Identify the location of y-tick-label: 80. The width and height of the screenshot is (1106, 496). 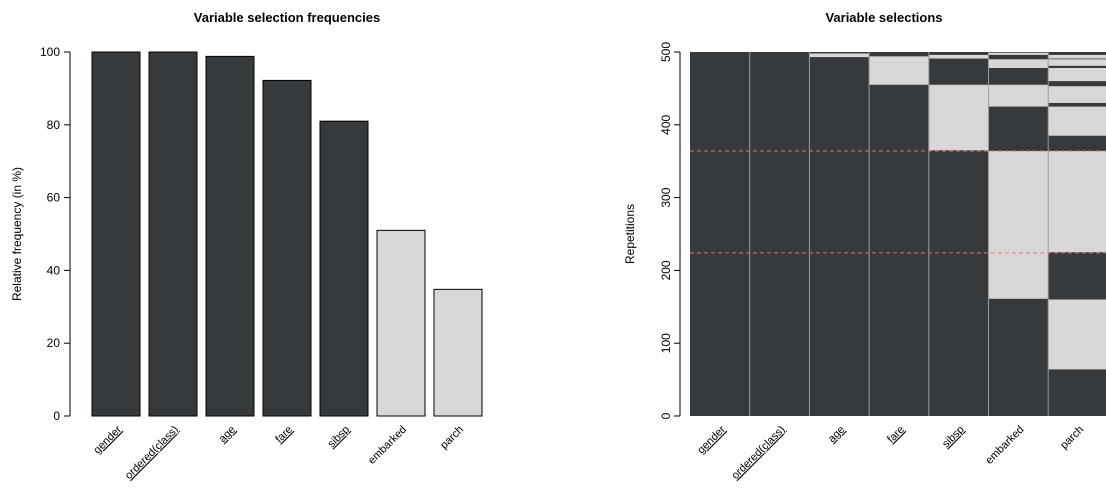
(54, 125).